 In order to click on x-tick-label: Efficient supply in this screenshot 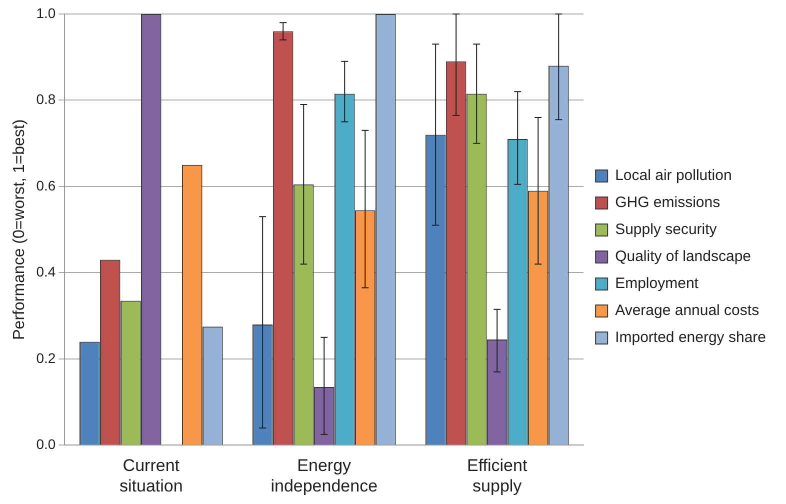, I will do `click(497, 476)`.